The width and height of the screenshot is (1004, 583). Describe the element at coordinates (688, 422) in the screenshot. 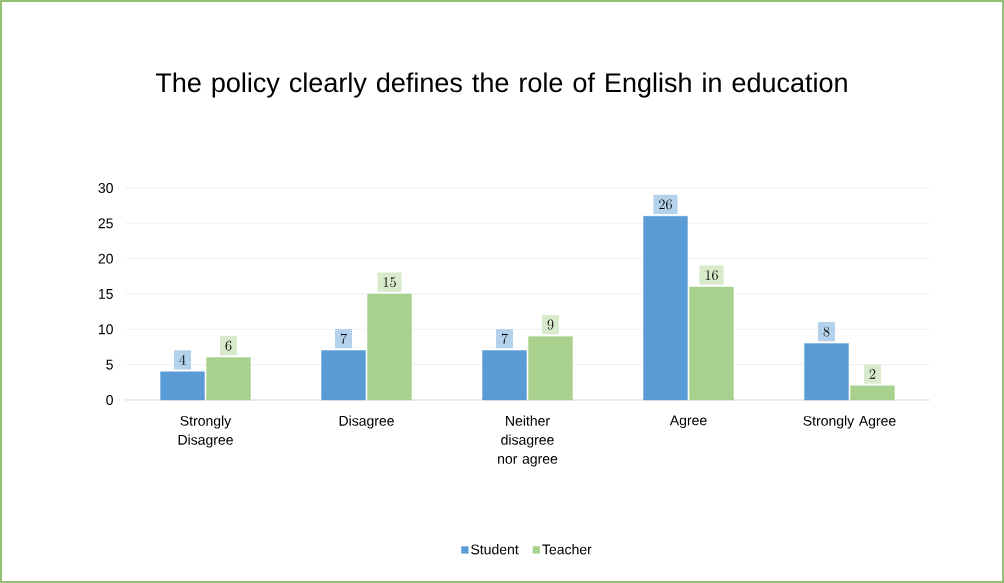

I see `x-tick-label: Agree` at that location.